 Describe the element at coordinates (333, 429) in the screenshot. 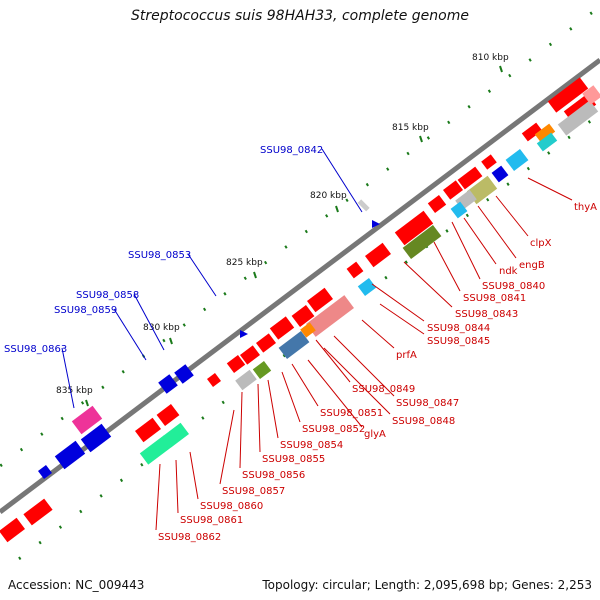

I see `red-gene-label: SSU98_0852` at that location.